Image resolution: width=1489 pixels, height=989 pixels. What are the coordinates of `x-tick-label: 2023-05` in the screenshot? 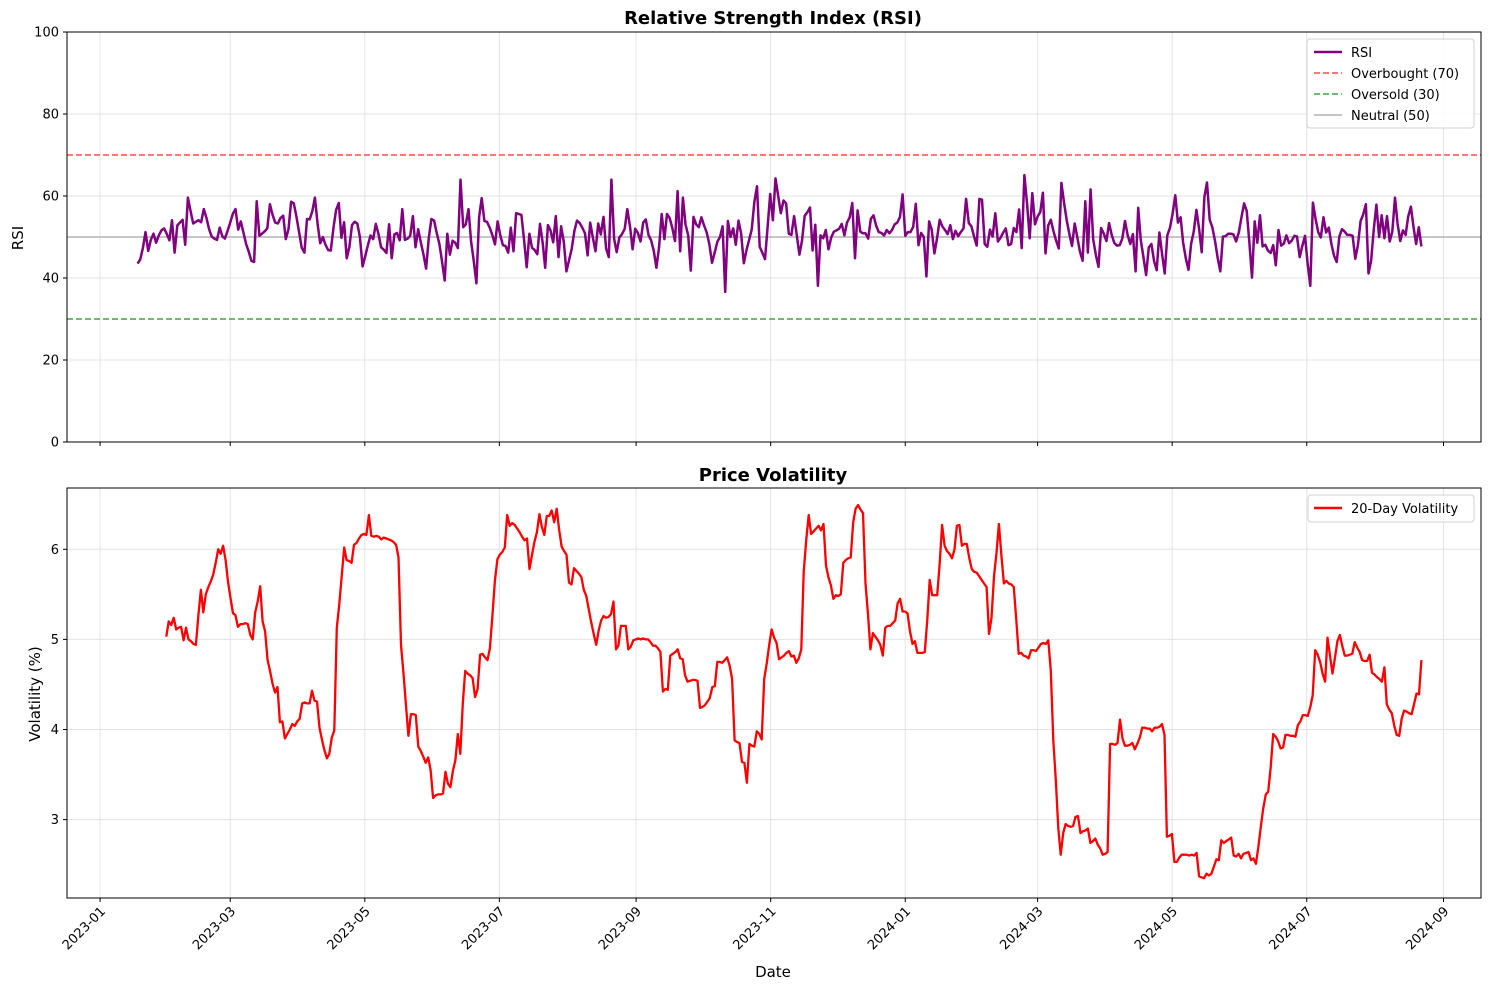 It's located at (349, 928).